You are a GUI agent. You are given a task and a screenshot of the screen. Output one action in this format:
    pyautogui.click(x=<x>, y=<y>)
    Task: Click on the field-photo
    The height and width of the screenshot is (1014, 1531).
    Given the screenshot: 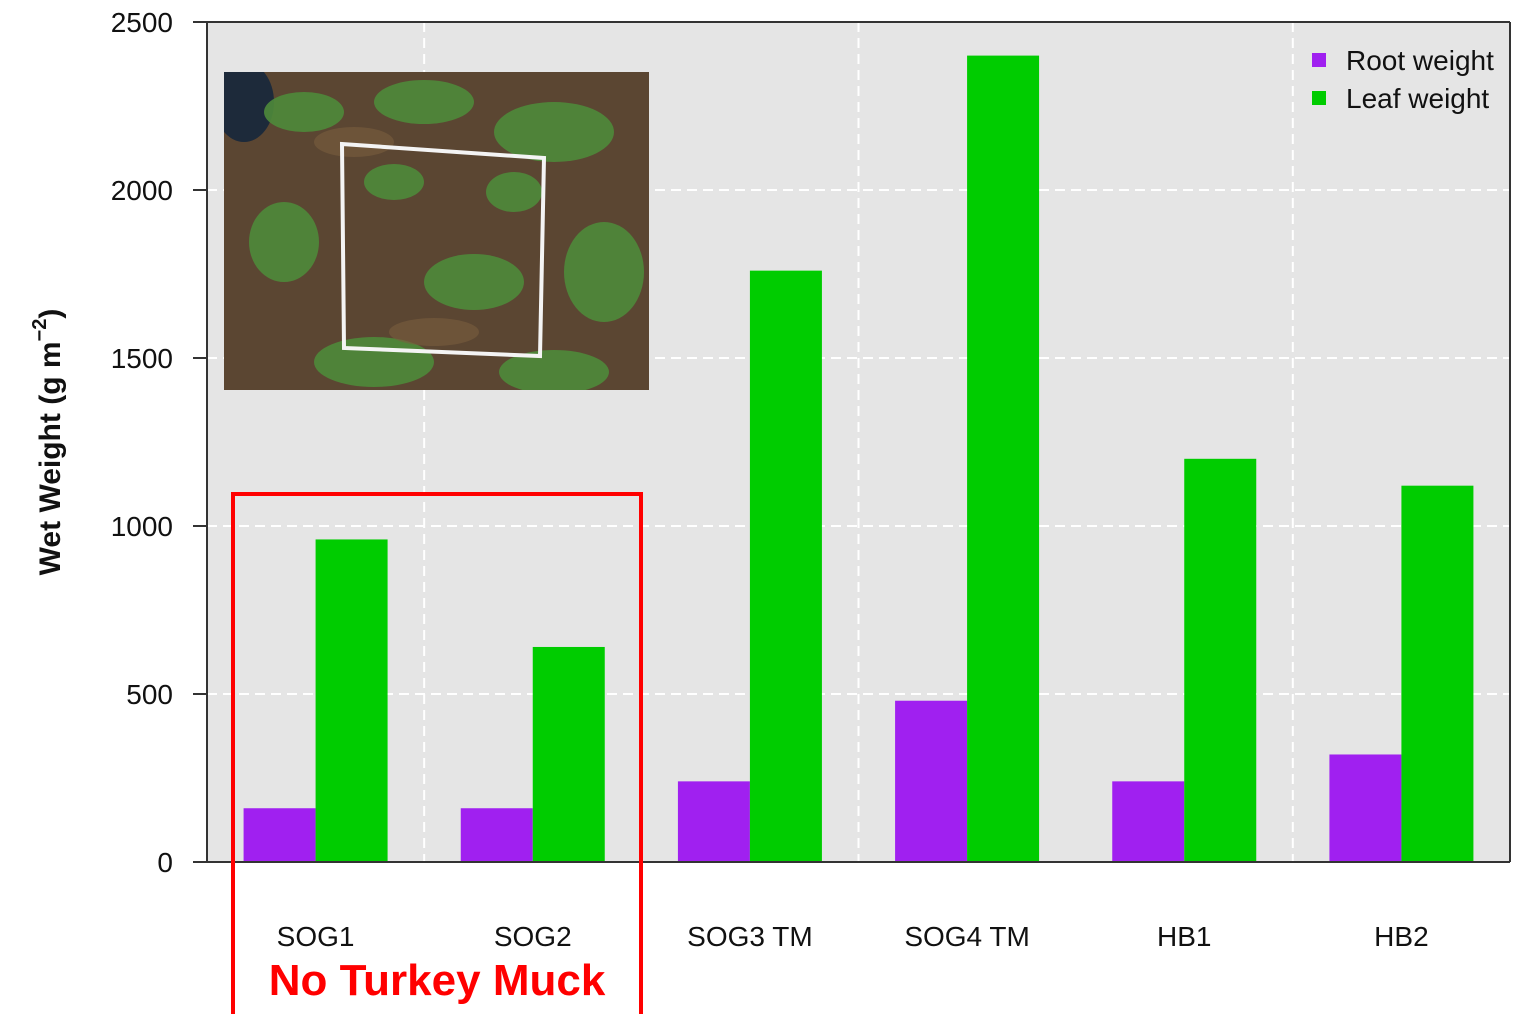 What is the action you would take?
    pyautogui.click(x=436, y=231)
    